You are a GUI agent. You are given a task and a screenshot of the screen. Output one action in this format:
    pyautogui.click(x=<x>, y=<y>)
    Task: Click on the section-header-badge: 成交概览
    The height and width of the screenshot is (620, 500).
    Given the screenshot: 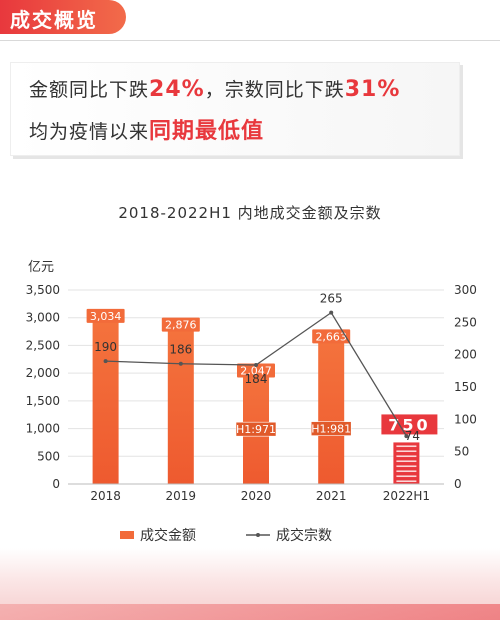 What is the action you would take?
    pyautogui.click(x=63, y=17)
    